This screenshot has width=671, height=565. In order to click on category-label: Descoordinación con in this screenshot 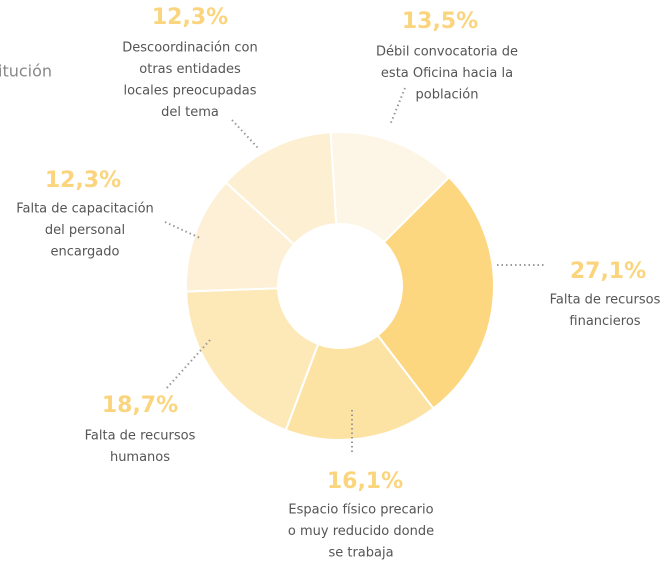, I will do `click(189, 48)`.